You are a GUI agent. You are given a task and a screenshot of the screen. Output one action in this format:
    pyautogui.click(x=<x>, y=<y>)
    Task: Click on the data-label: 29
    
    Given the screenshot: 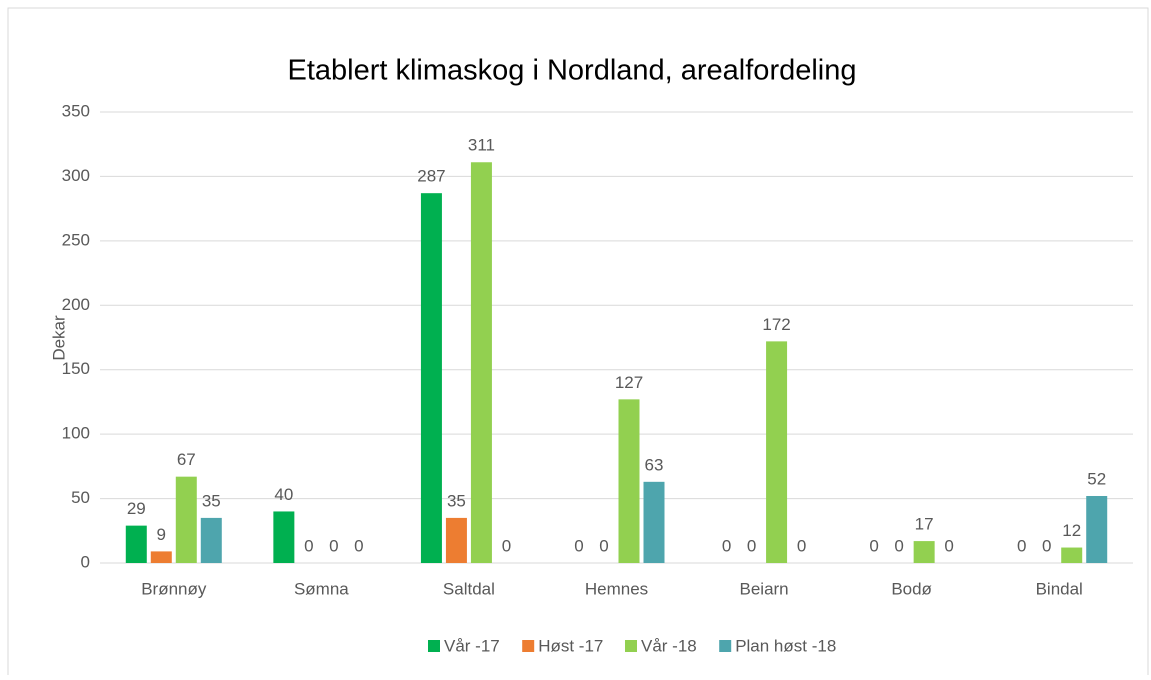 What is the action you would take?
    pyautogui.click(x=136, y=508)
    